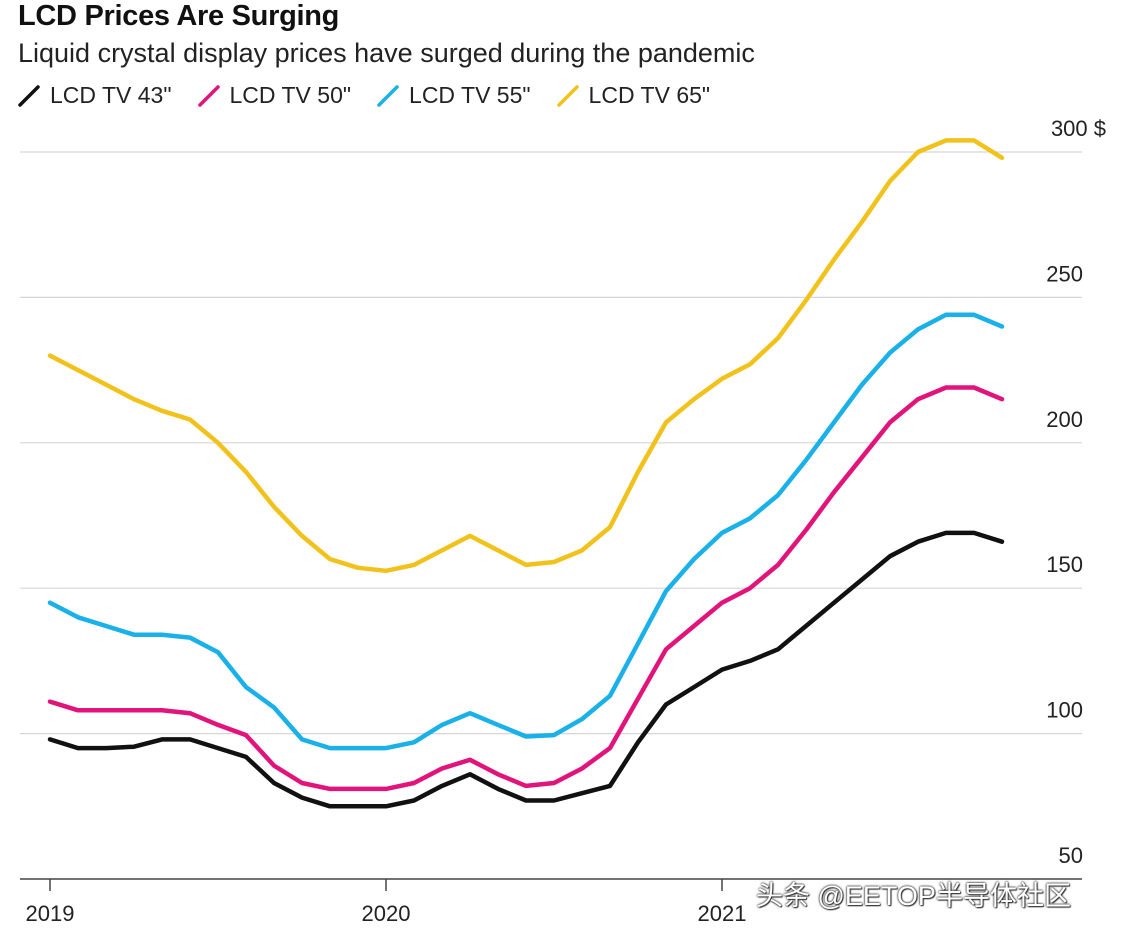 The width and height of the screenshot is (1124, 932). What do you see at coordinates (1071, 855) in the screenshot?
I see `y-tick-label-50: 50` at bounding box center [1071, 855].